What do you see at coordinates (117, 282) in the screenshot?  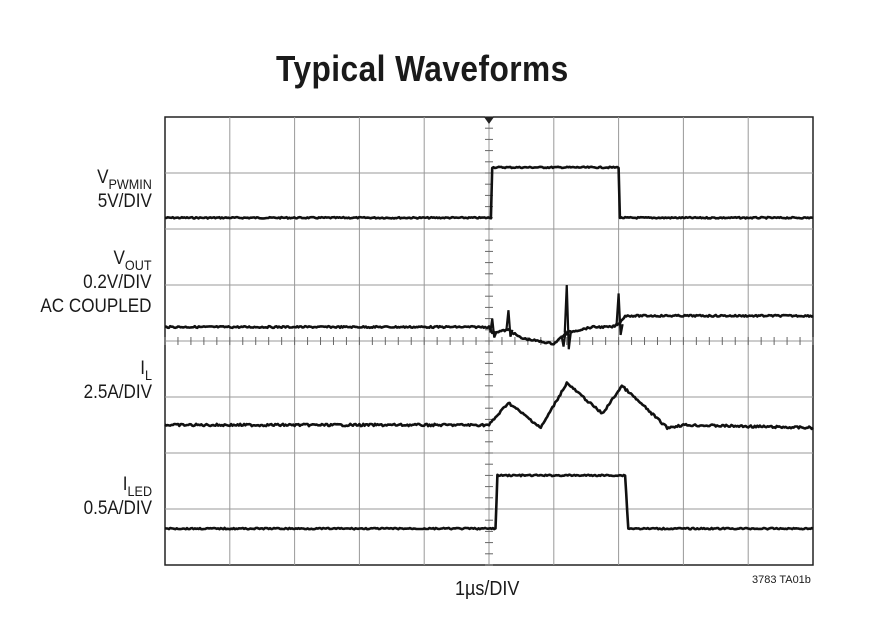 I see `label-vout-scale: 0.2V/DIV` at bounding box center [117, 282].